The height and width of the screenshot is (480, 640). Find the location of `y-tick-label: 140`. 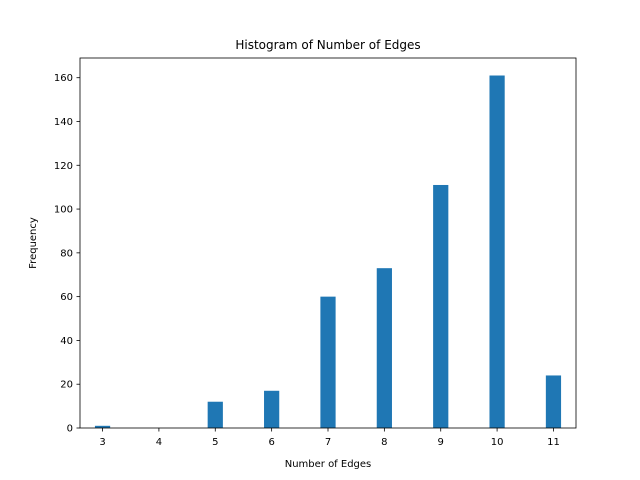

y-tick-label: 140 is located at coordinates (63, 122).